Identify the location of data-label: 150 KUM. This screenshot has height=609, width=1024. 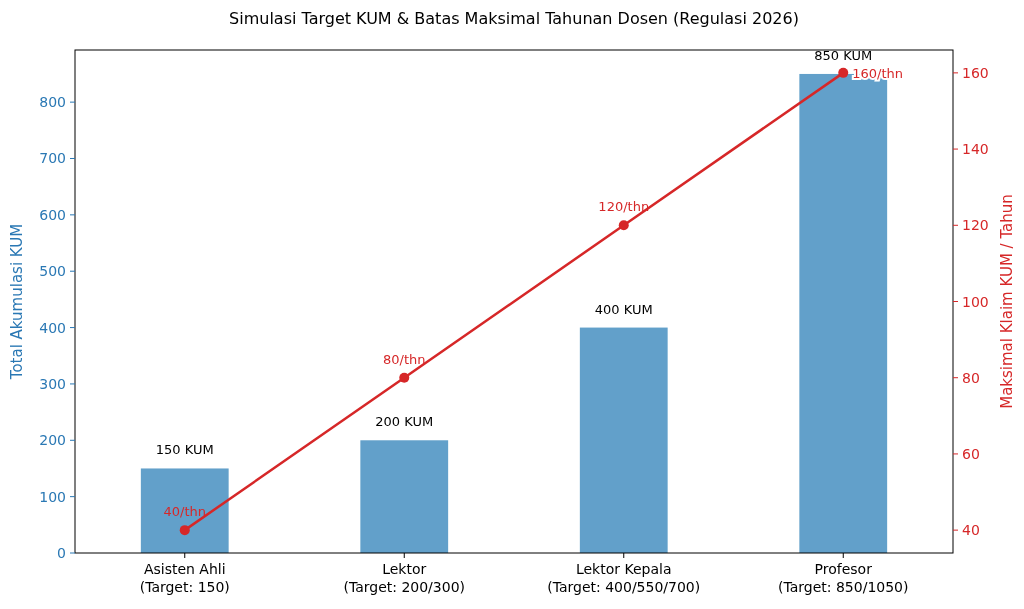
(184, 450).